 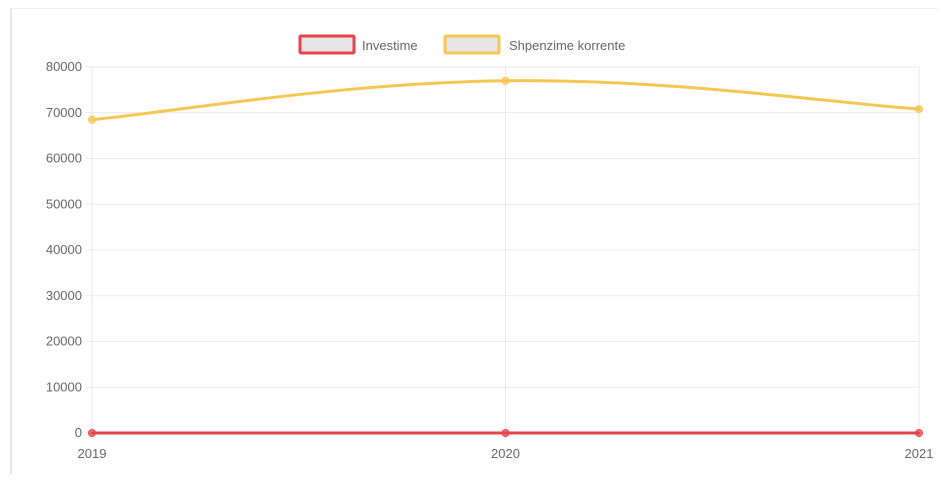 What do you see at coordinates (64, 203) in the screenshot?
I see `y-tick-label: 50000` at bounding box center [64, 203].